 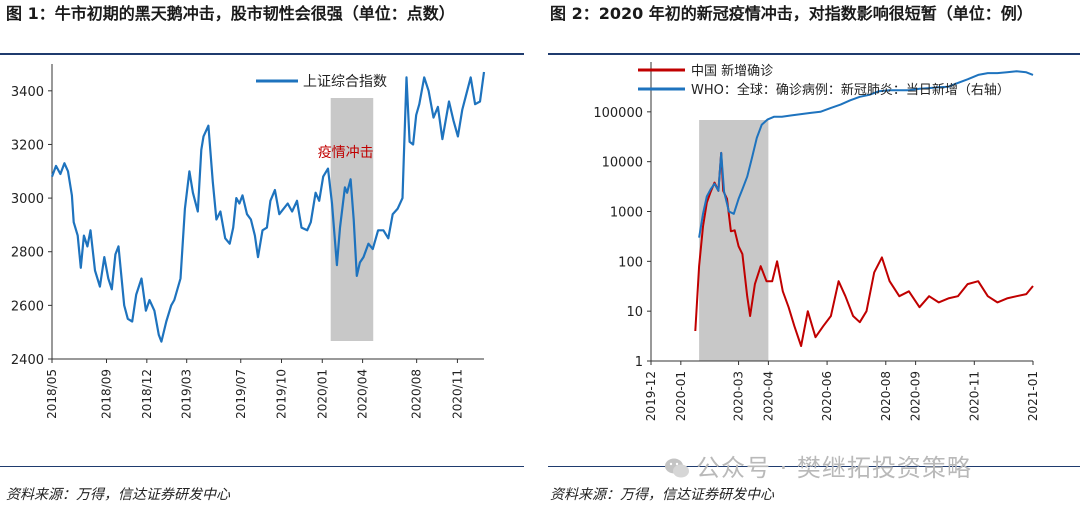 What do you see at coordinates (681, 396) in the screenshot?
I see `right-x-tick-label: 2020-01` at bounding box center [681, 396].